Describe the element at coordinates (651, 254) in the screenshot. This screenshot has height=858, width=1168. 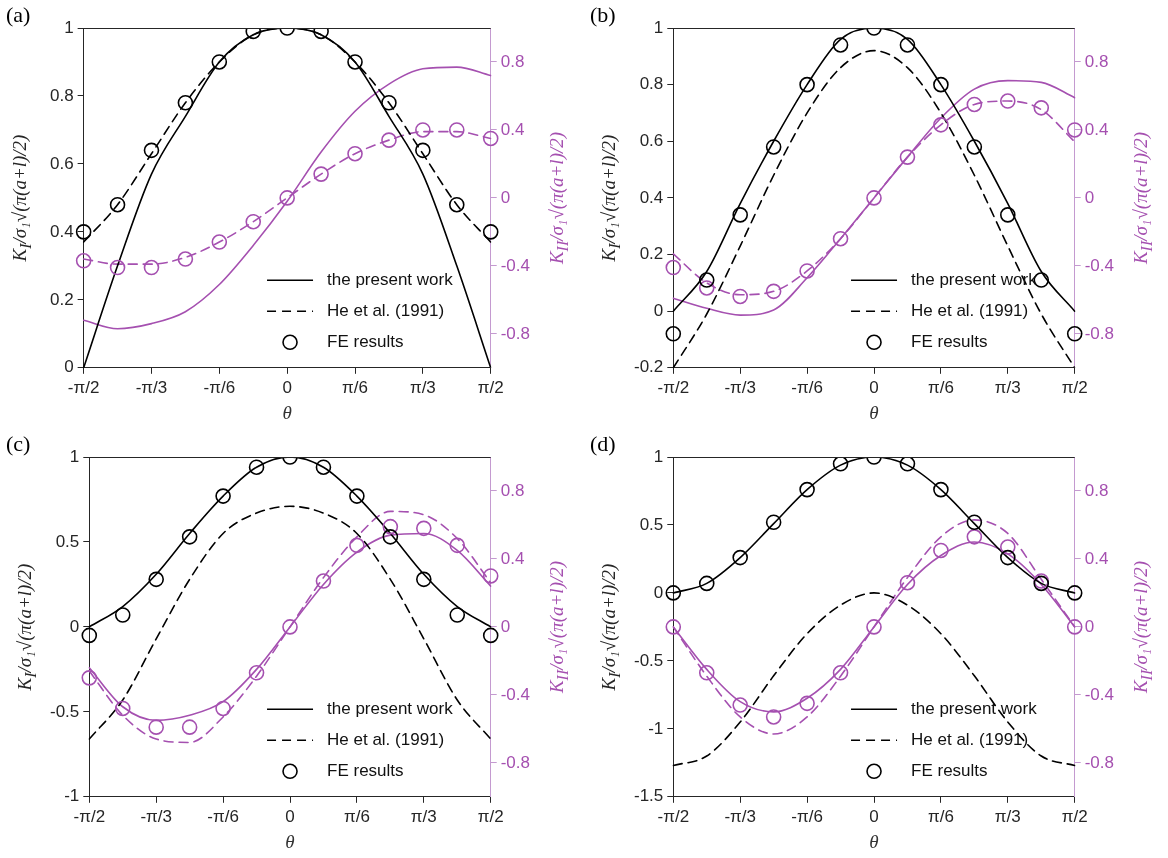
I see `y-tick-label: 0.2` at that location.